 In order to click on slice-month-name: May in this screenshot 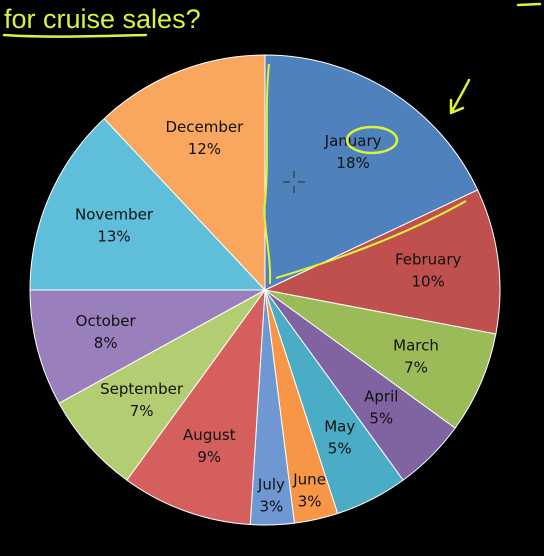, I will do `click(339, 427)`.